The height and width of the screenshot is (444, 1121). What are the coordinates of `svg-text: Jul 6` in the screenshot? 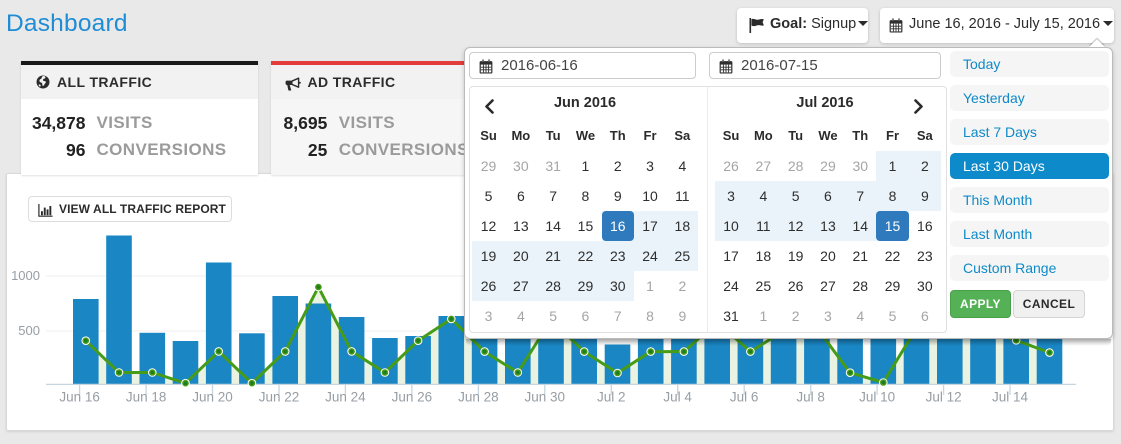 It's located at (744, 397).